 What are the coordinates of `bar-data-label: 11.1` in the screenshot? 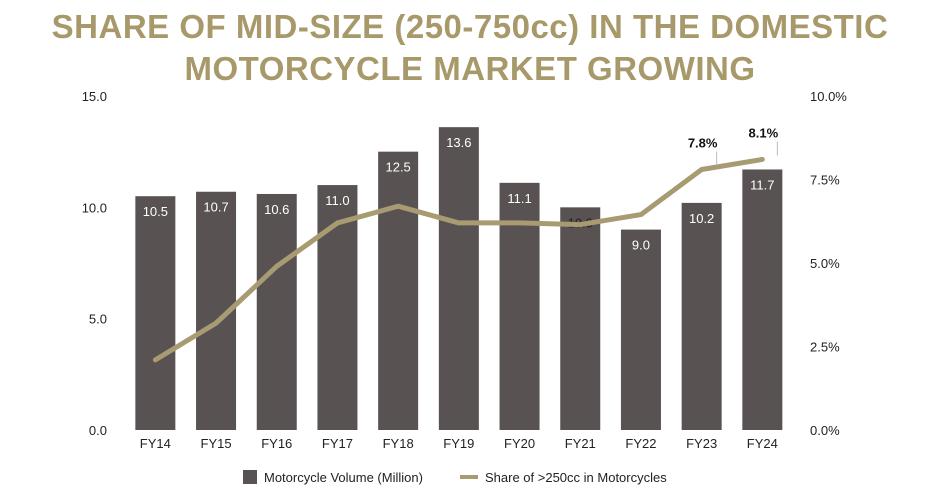 It's located at (519, 198).